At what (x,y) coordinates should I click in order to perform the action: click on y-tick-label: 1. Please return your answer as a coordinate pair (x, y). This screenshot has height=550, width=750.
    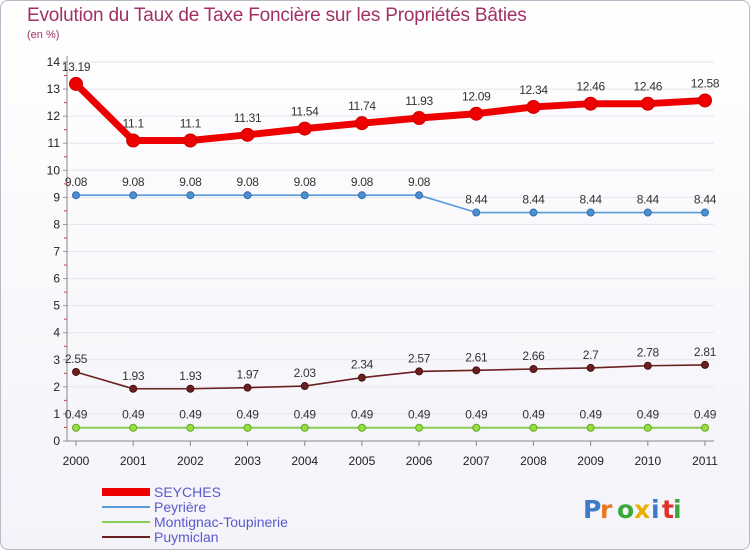
    Looking at the image, I should click on (56, 414).